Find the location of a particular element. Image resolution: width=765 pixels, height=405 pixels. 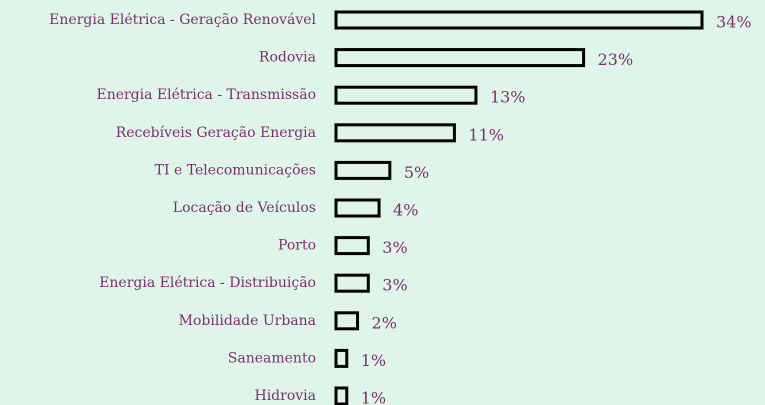

category-label: Energia Elétrica - Transmissão is located at coordinates (206, 95).